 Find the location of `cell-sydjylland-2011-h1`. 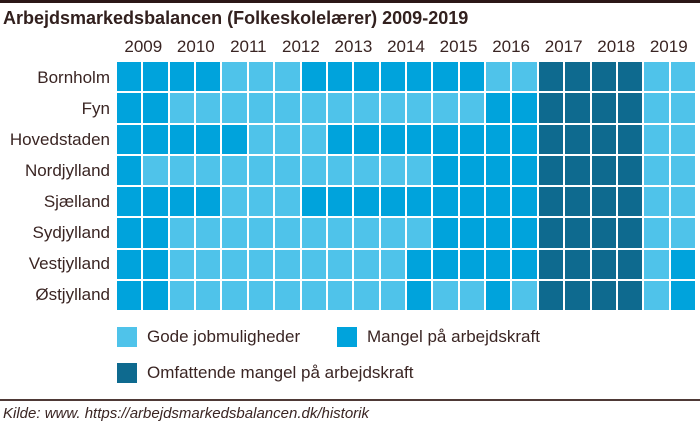

cell-sydjylland-2011-h1 is located at coordinates (234, 233).